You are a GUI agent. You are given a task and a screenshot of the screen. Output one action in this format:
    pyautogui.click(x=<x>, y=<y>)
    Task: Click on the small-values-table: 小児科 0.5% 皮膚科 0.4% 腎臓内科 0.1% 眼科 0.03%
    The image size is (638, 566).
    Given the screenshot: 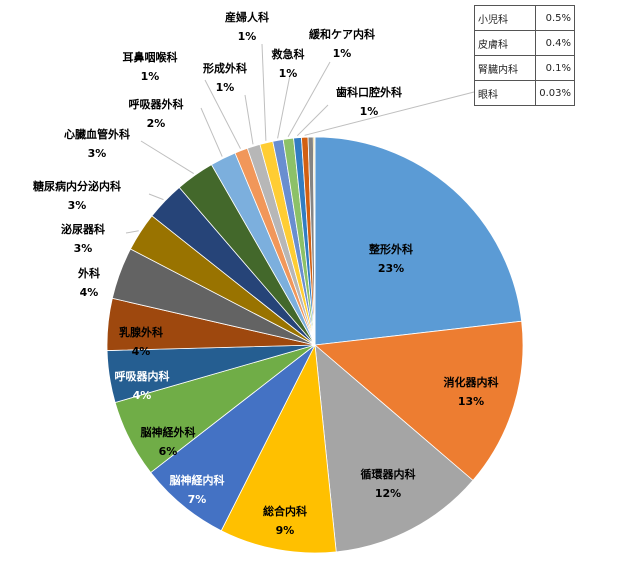 What is the action you would take?
    pyautogui.click(x=524, y=55)
    